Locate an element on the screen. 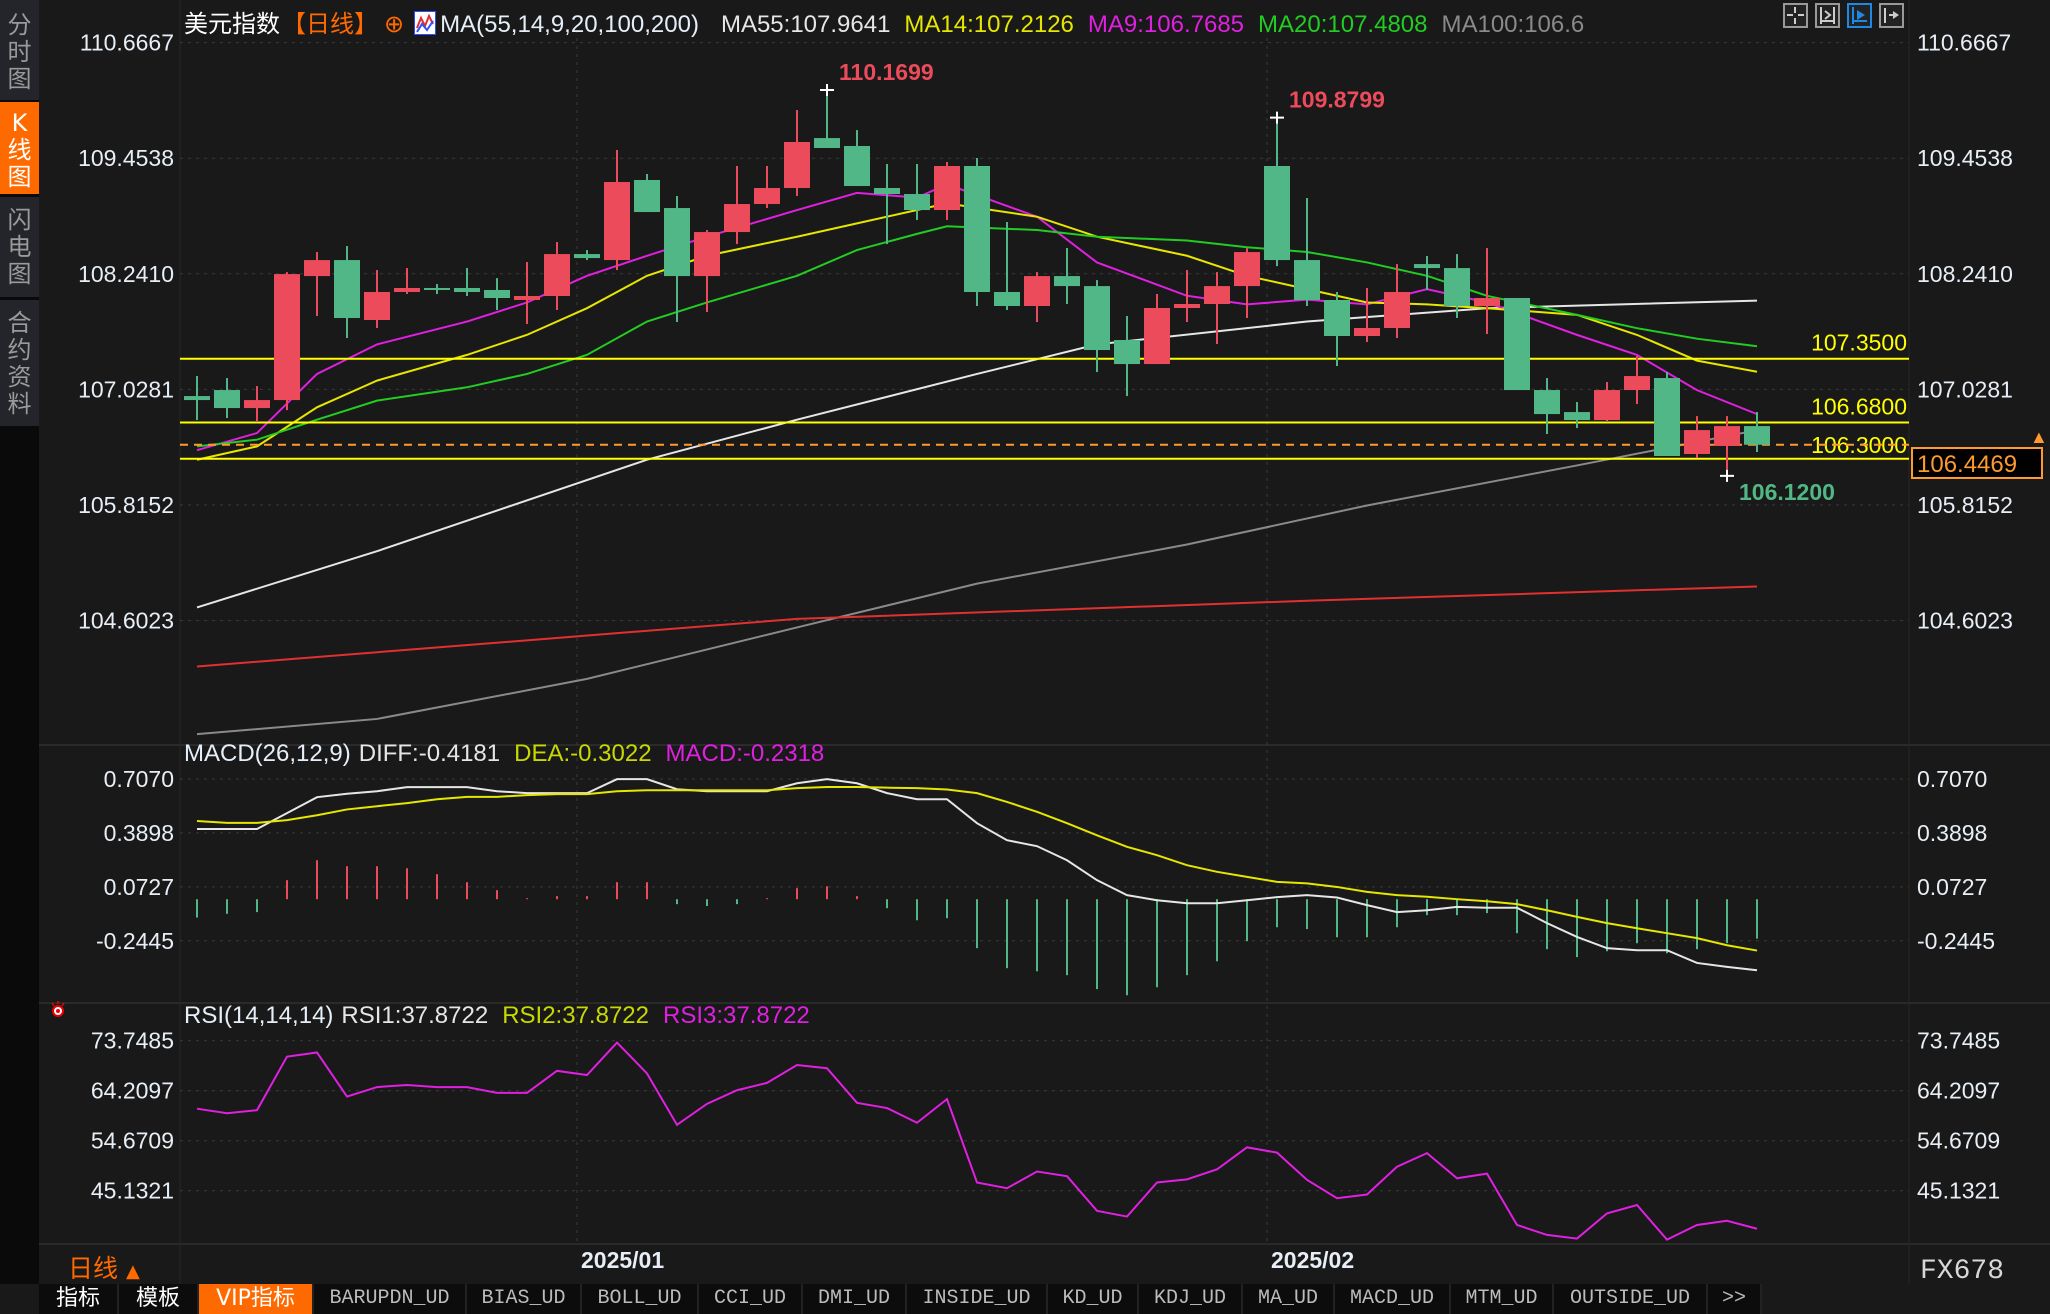  sidebar-item-contract-info: 合约资料 is located at coordinates (19, 363).